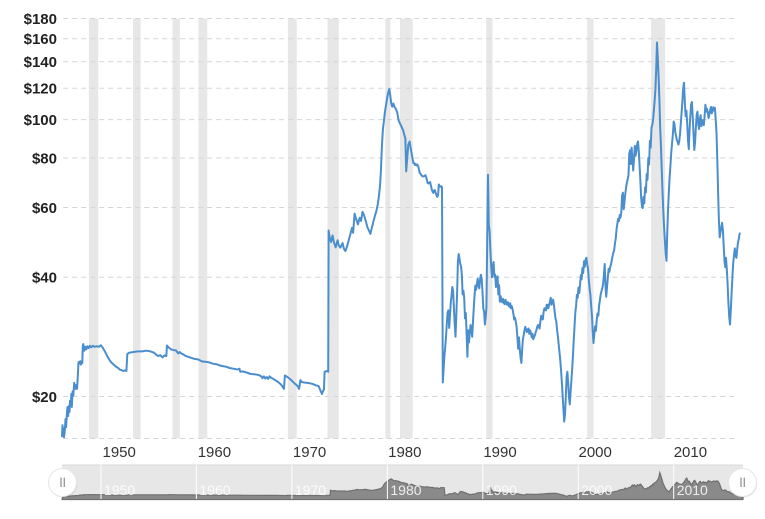 This screenshot has width=765, height=519. What do you see at coordinates (40, 39) in the screenshot?
I see `svg-text: $160` at bounding box center [40, 39].